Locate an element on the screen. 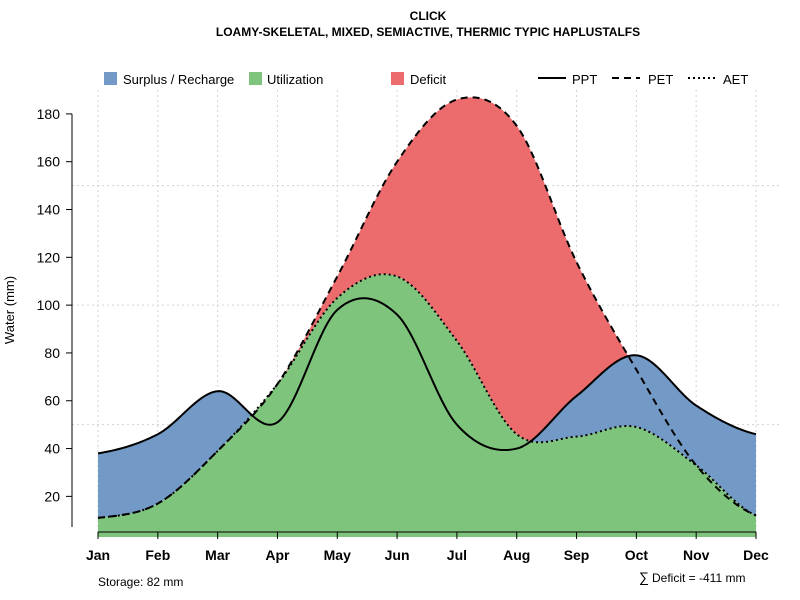 This screenshot has width=800, height=600. y-tick-label: 80 is located at coordinates (52, 353).